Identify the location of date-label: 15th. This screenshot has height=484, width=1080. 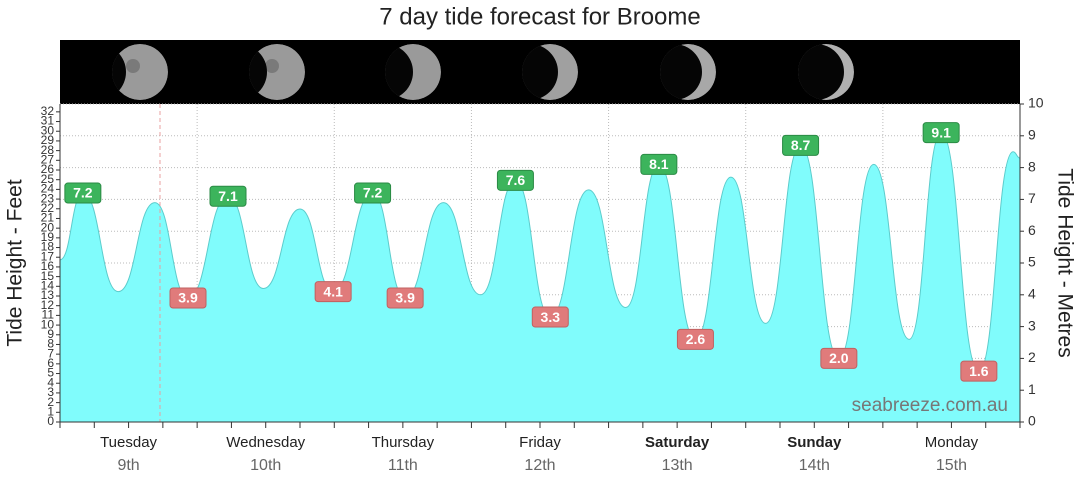
(951, 465).